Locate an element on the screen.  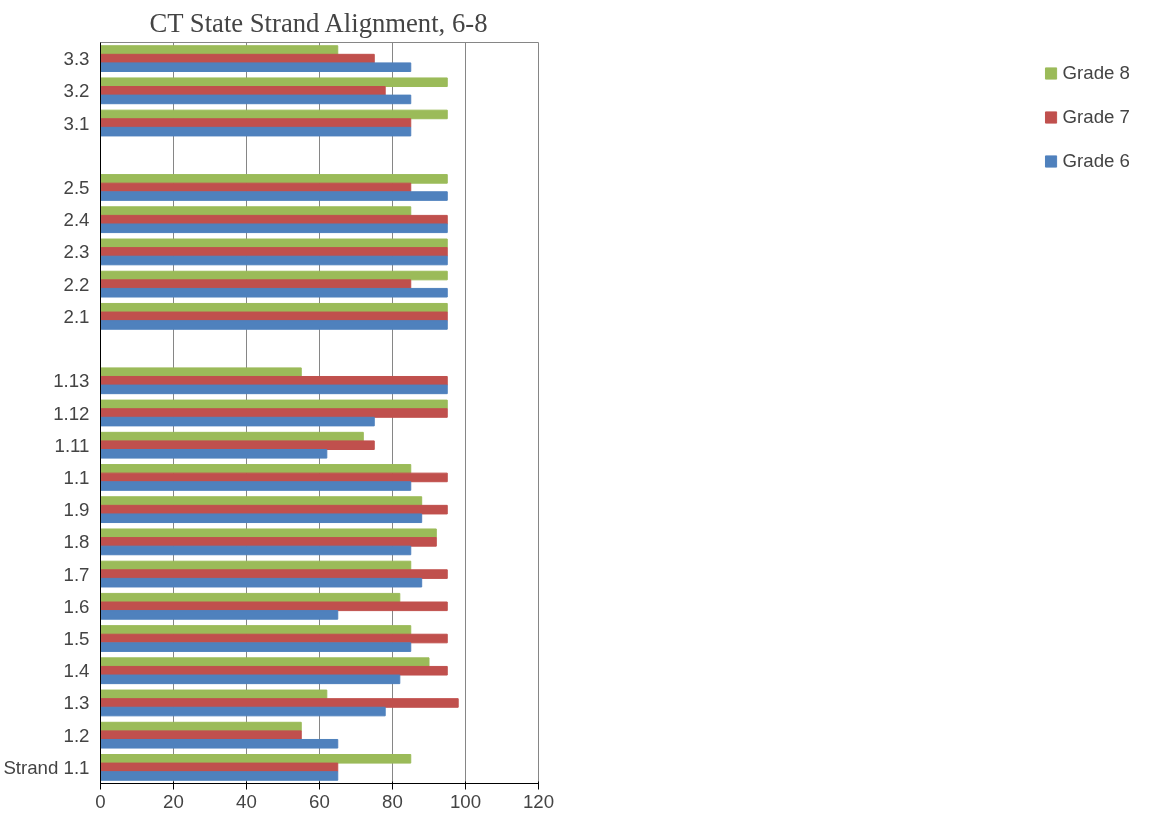
legend-label: Grade 6 is located at coordinates (1096, 161).